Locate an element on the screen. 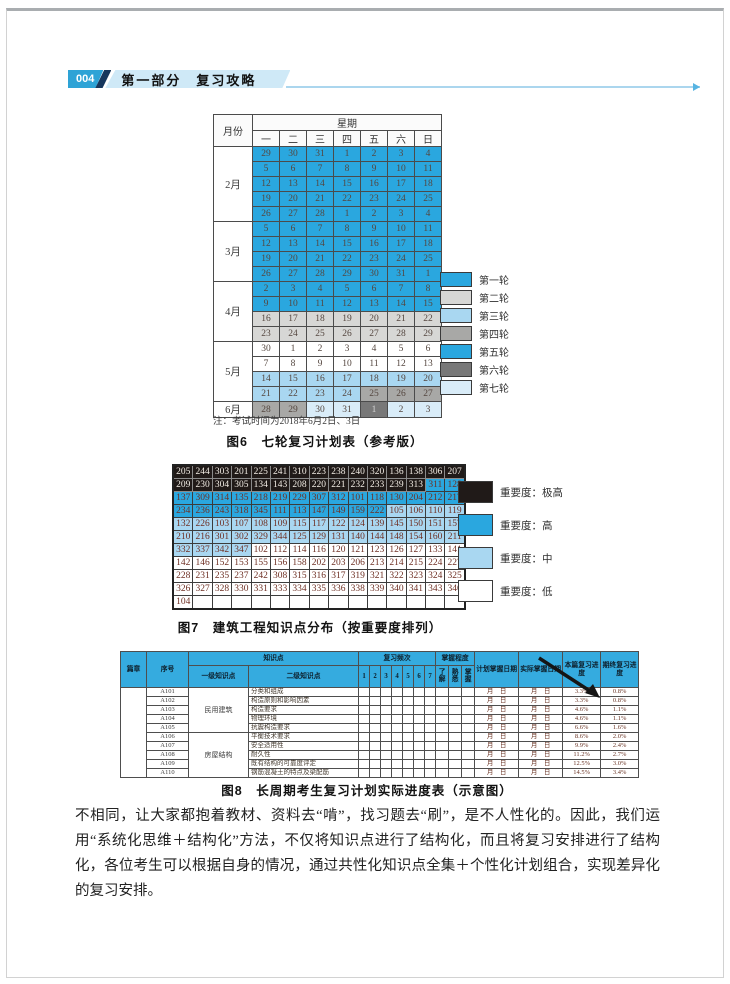 The height and width of the screenshot is (984, 730). calendar-week-row: 16 17 18 19 20 21 22 is located at coordinates (328, 319).